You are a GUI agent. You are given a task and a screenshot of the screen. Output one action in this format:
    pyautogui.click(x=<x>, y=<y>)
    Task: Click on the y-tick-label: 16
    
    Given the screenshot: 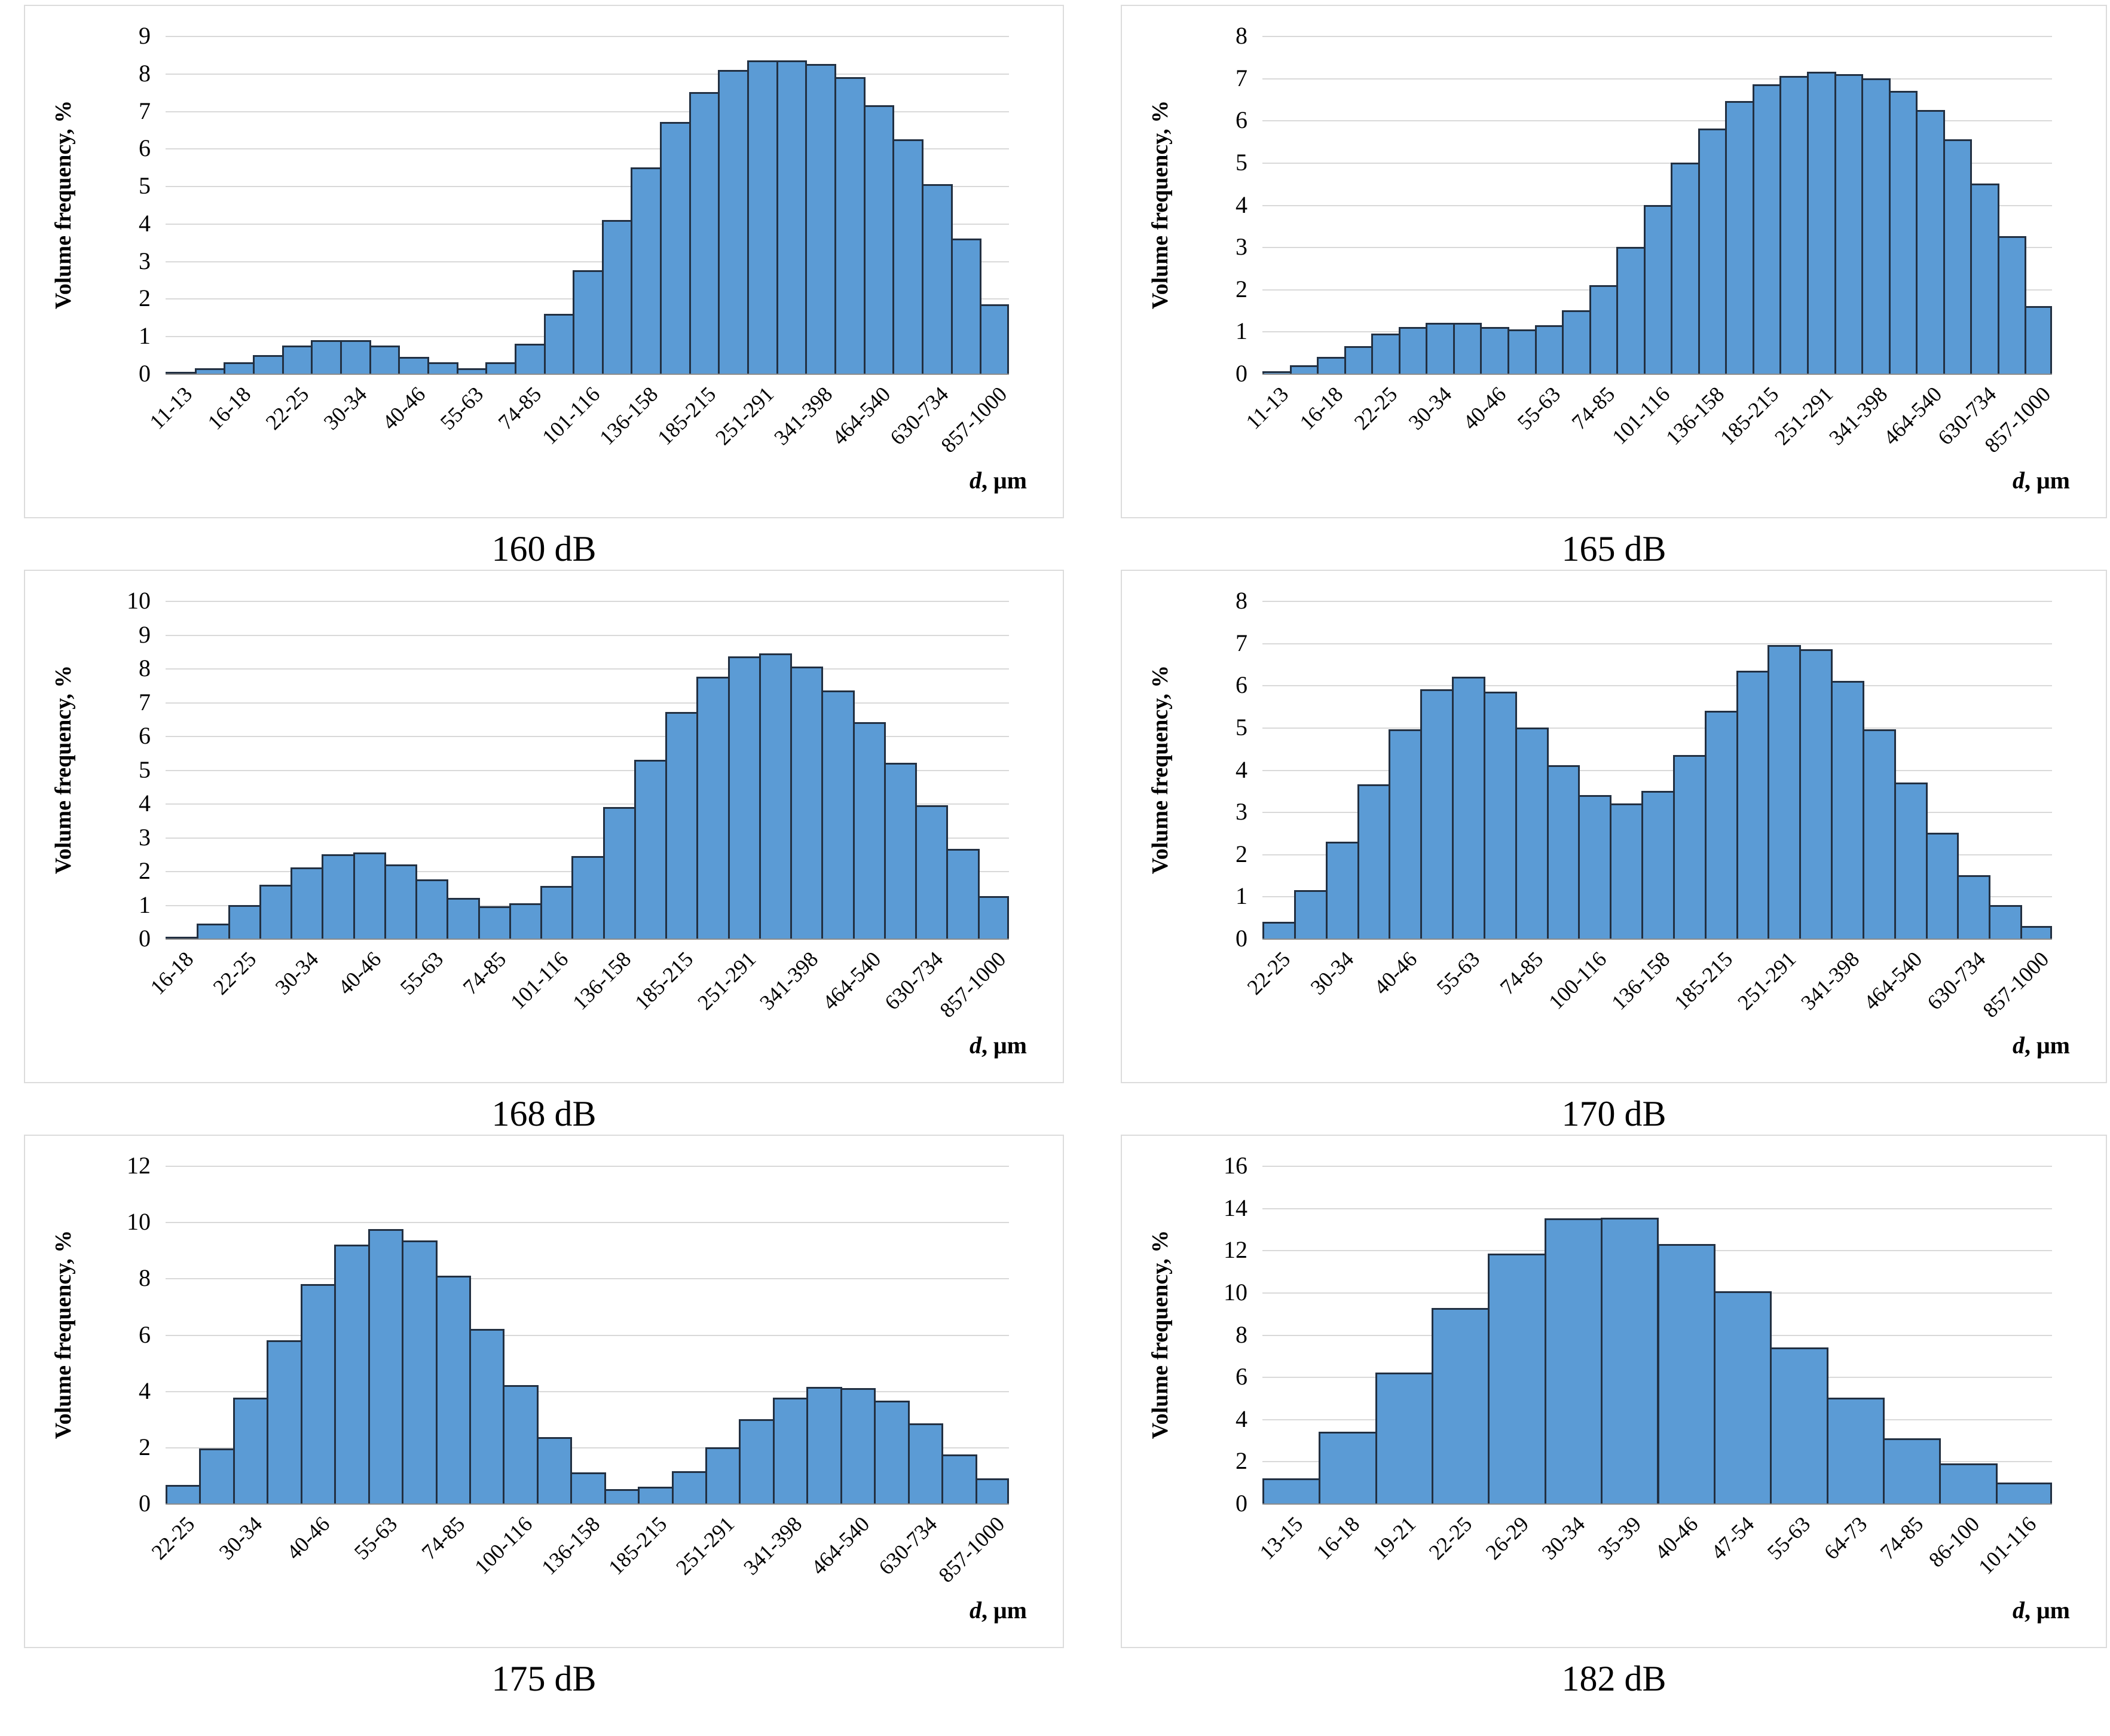 What is the action you would take?
    pyautogui.click(x=1236, y=1166)
    